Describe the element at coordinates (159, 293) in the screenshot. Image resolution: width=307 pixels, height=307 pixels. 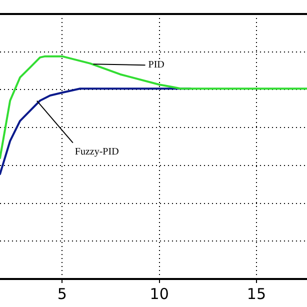
I see `x-tick-label: 10` at that location.